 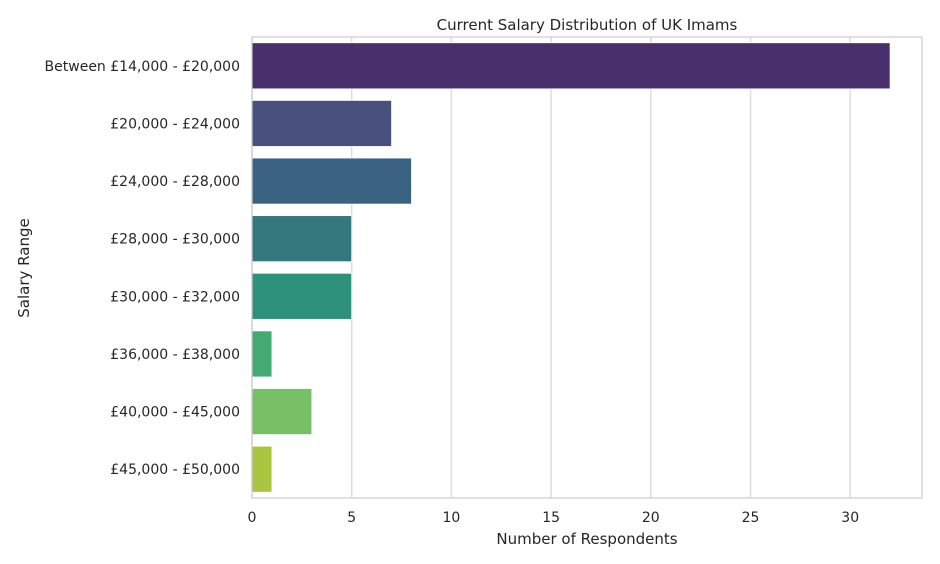 What do you see at coordinates (252, 518) in the screenshot?
I see `x-tick-label: 0` at bounding box center [252, 518].